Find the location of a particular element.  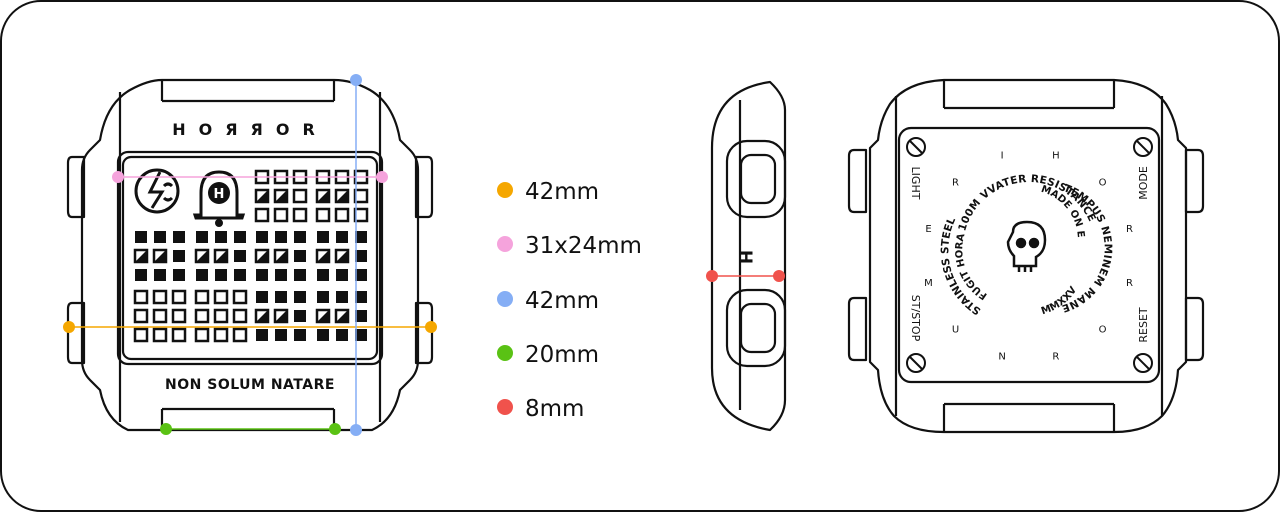

front-brand: HOЯЯOR is located at coordinates (250, 129).